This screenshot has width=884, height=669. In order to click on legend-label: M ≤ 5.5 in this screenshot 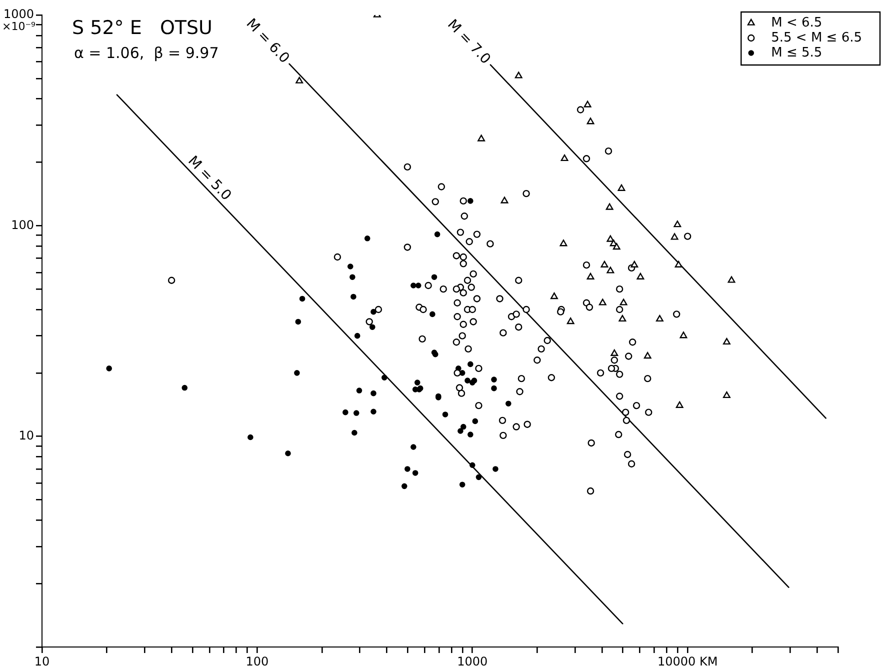, I will do `click(796, 52)`.